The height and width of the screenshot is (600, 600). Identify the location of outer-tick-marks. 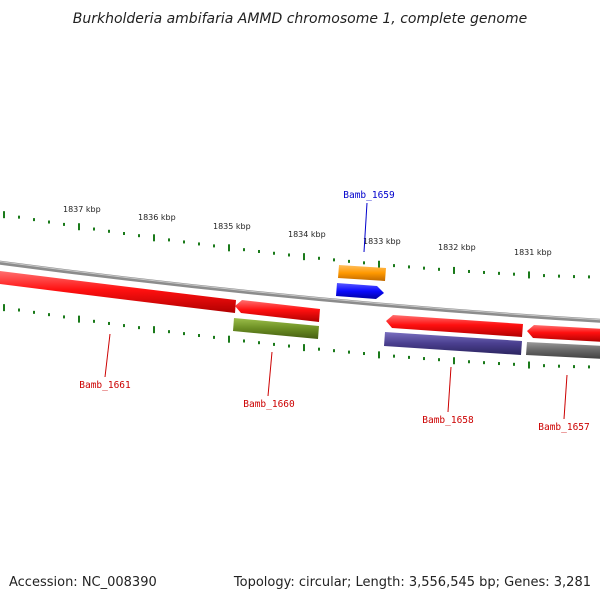
(296, 245).